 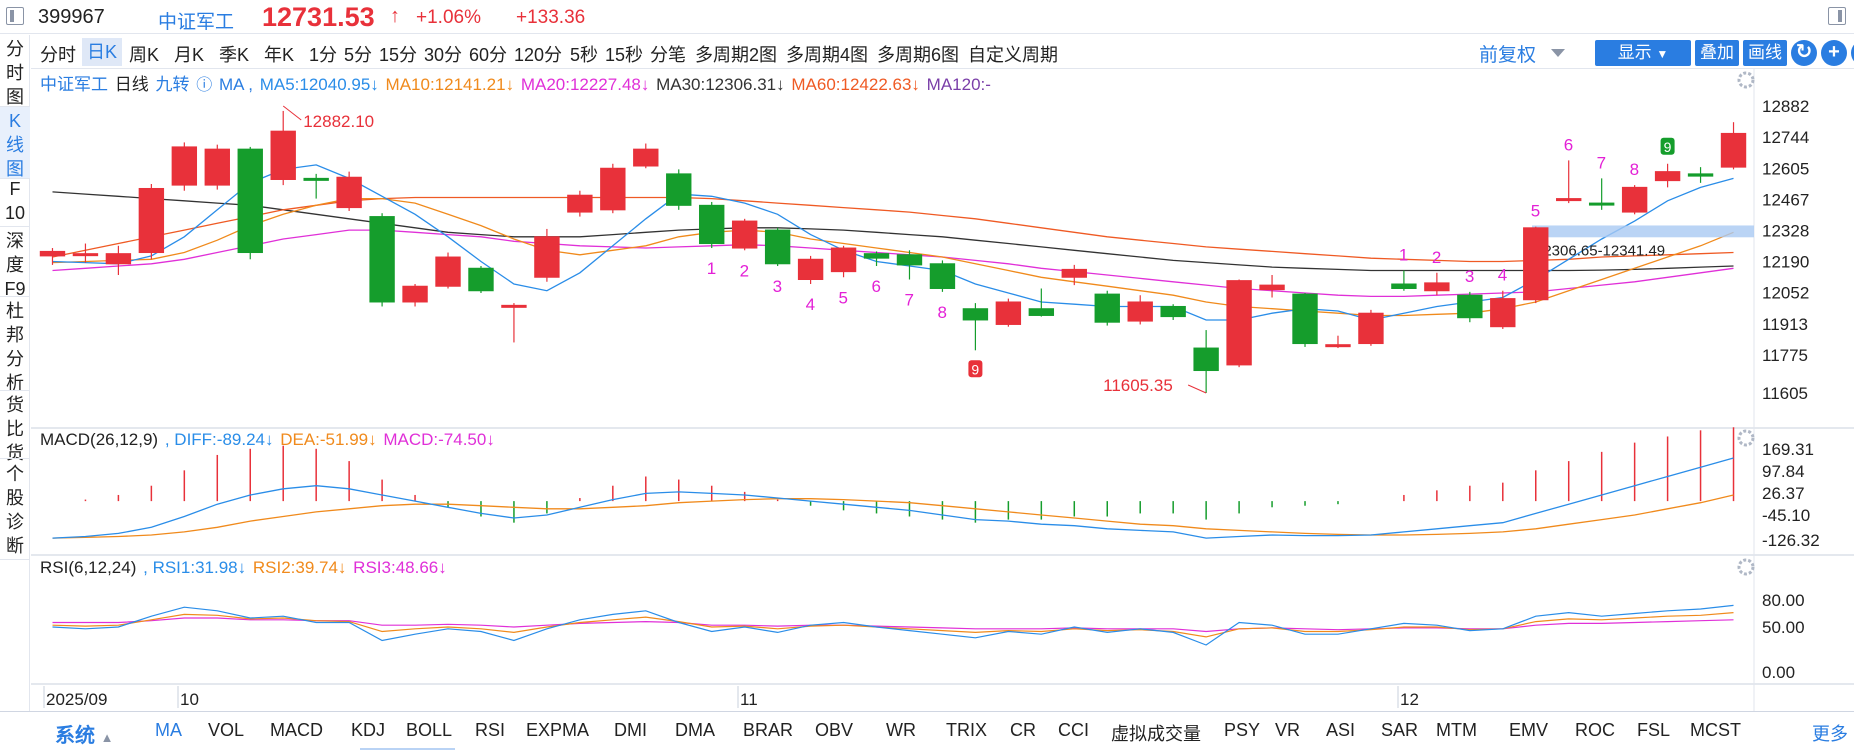 I want to click on td-count: 5, so click(x=843, y=297).